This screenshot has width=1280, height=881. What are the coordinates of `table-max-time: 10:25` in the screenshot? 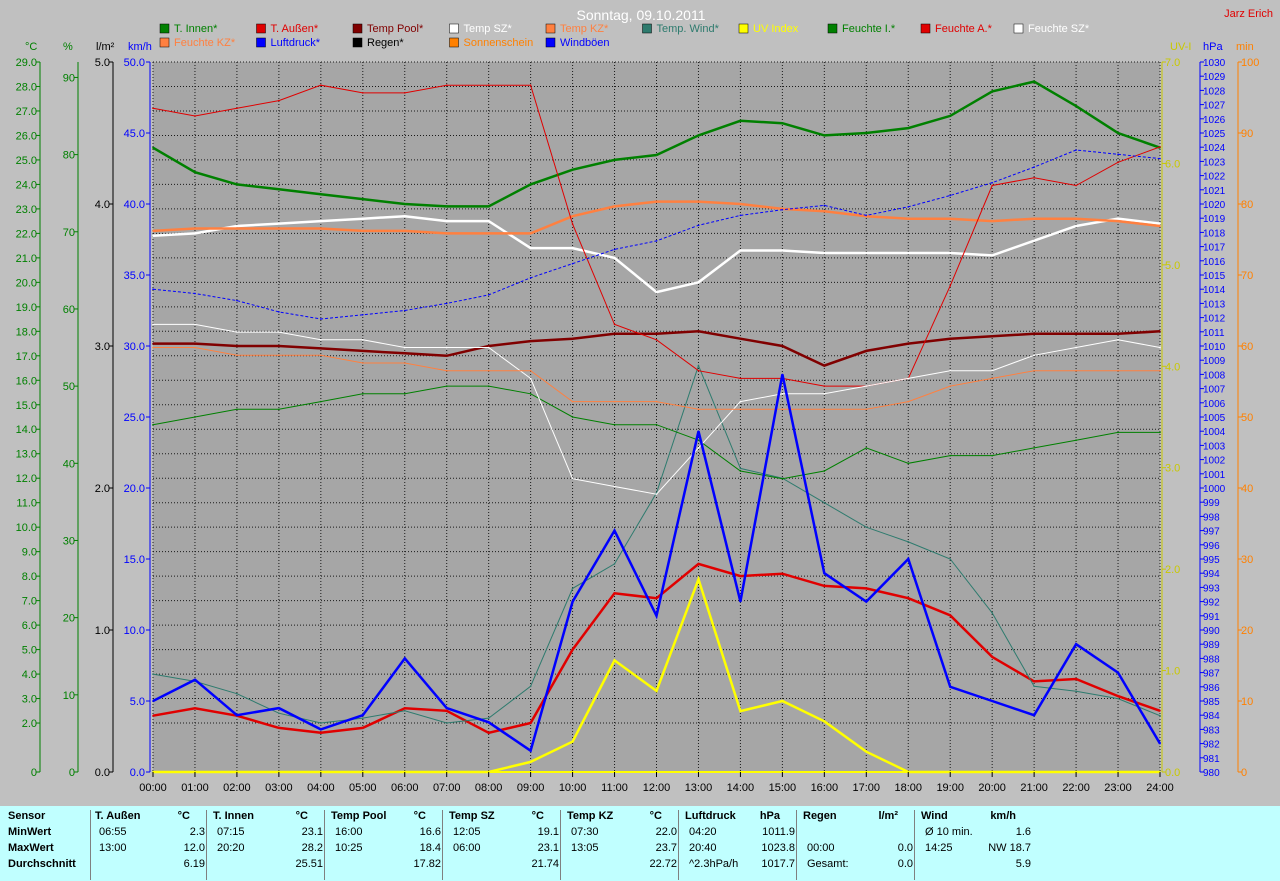 It's located at (349, 848).